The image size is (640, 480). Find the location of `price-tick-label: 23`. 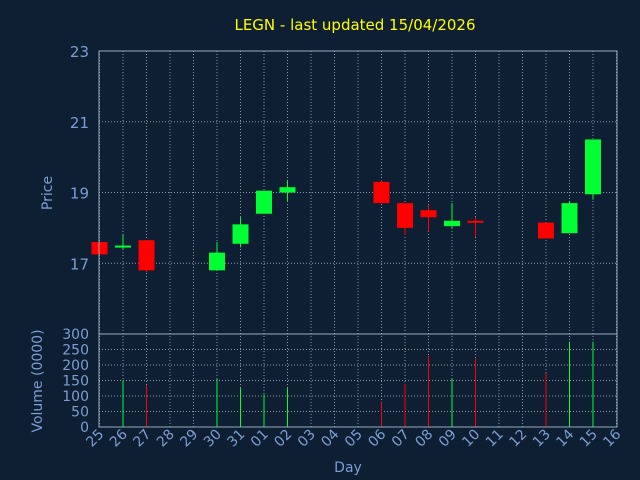

price-tick-label: 23 is located at coordinates (79, 52).